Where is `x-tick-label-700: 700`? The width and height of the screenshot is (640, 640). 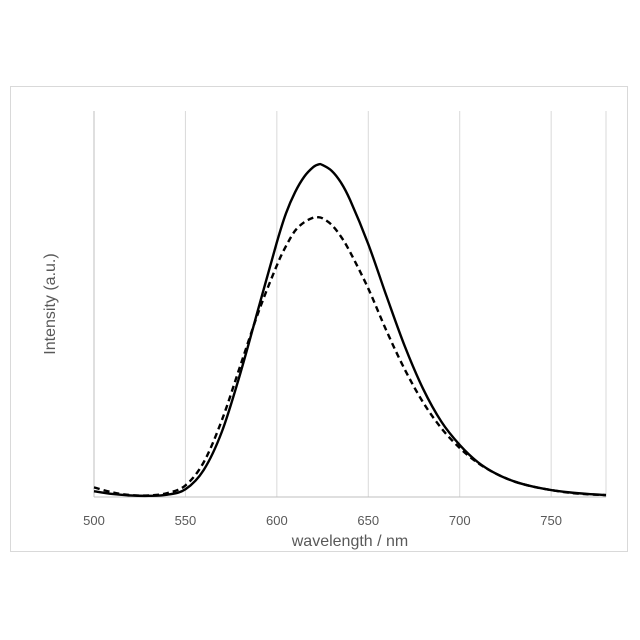
x-tick-label-700: 700 is located at coordinates (460, 520).